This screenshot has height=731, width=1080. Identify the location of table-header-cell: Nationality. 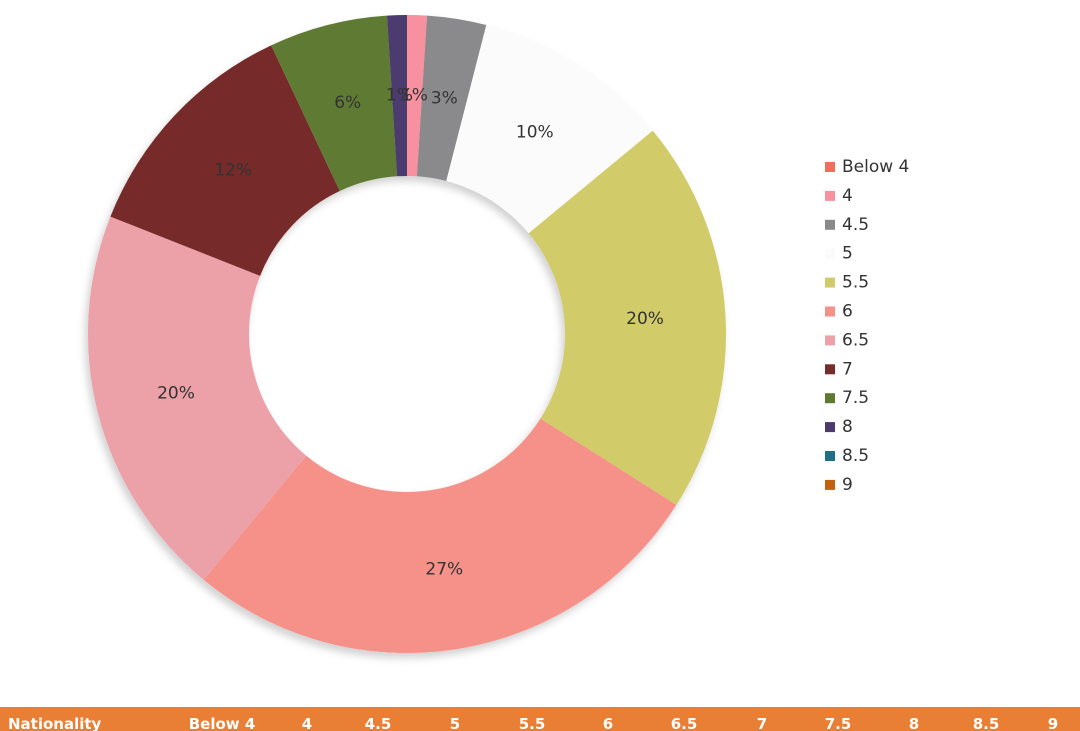
(55, 723).